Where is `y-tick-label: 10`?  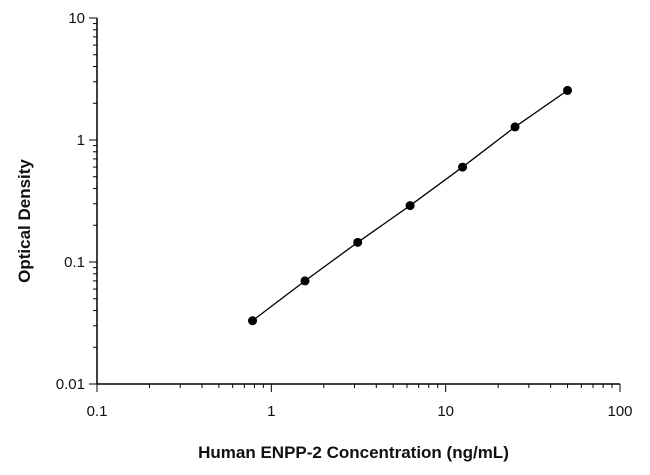 y-tick-label: 10 is located at coordinates (76, 18).